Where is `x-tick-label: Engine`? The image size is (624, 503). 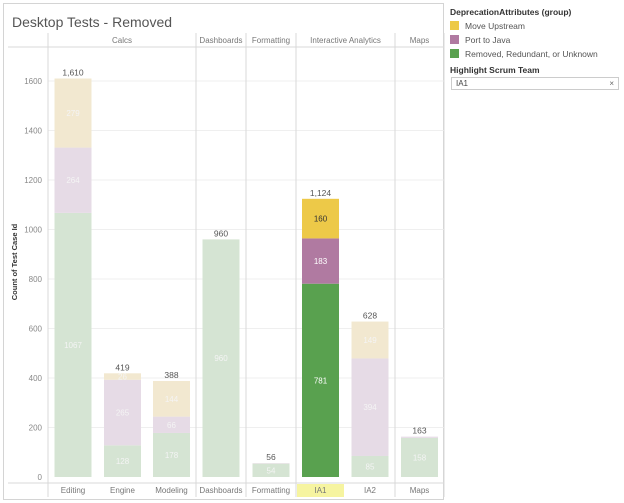 x-tick-label: Engine is located at coordinates (122, 490).